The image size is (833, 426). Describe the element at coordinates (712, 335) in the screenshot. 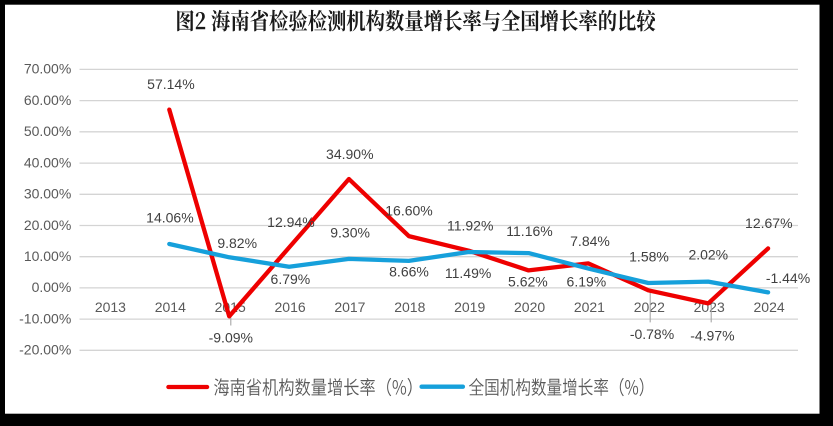

I see `svg-text: -4.97%` at that location.